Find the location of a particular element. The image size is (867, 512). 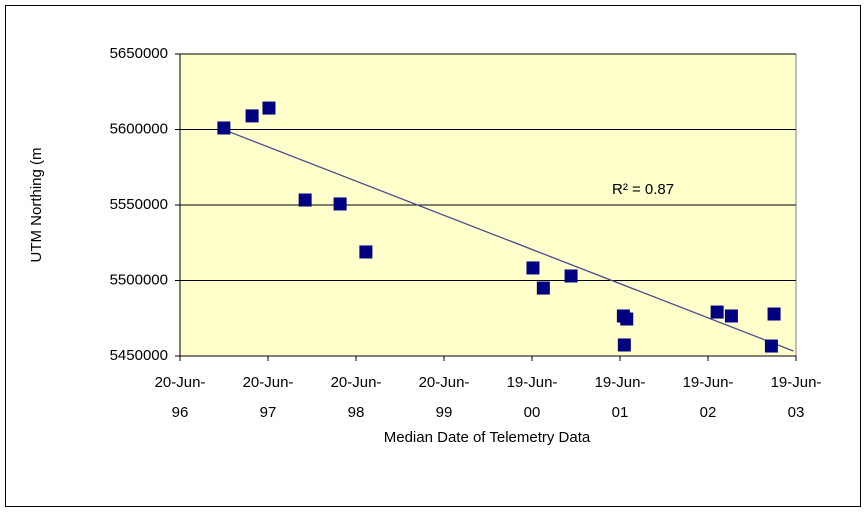

x-tick-label: 19-Jun-00 is located at coordinates (532, 397).